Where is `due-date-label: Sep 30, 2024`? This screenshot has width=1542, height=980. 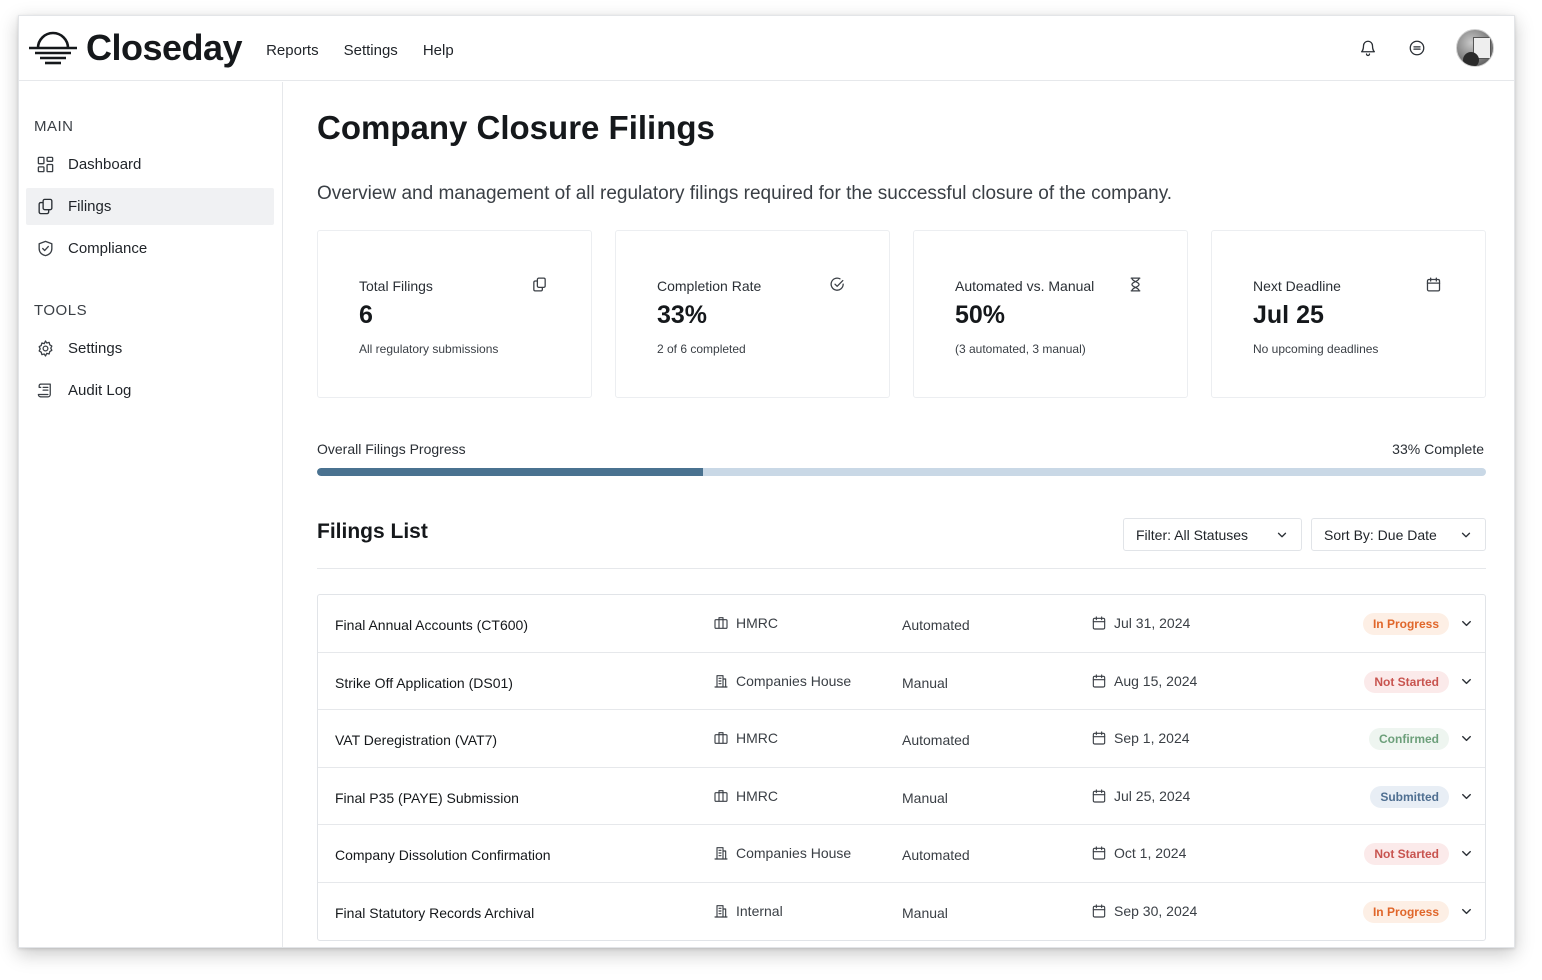 due-date-label: Sep 30, 2024 is located at coordinates (1156, 910).